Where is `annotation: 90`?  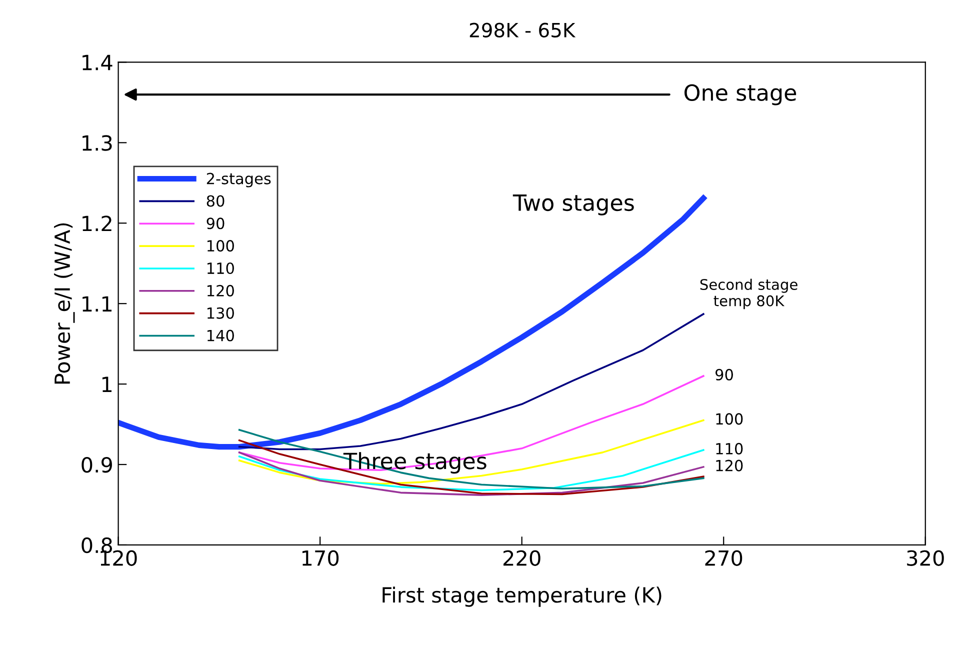 annotation: 90 is located at coordinates (724, 374).